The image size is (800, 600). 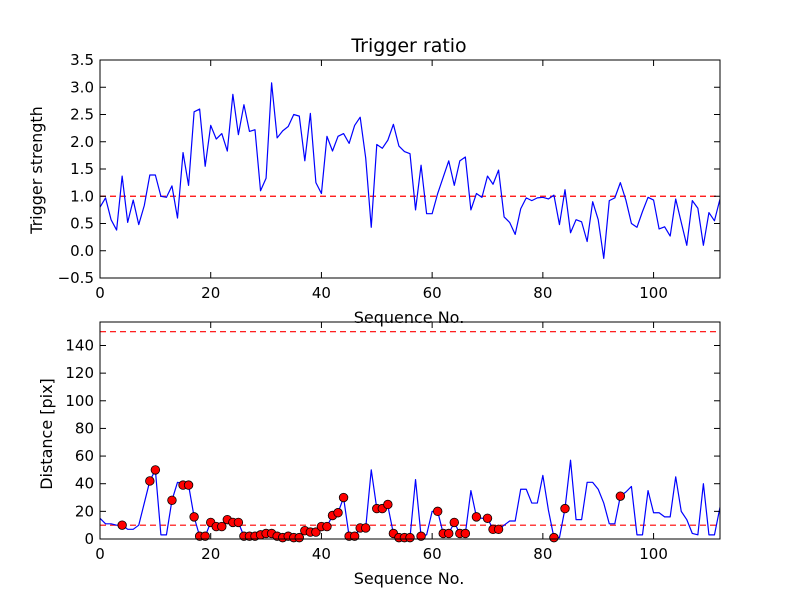 What do you see at coordinates (82, 196) in the screenshot?
I see `y-tick-label: 1.0` at bounding box center [82, 196].